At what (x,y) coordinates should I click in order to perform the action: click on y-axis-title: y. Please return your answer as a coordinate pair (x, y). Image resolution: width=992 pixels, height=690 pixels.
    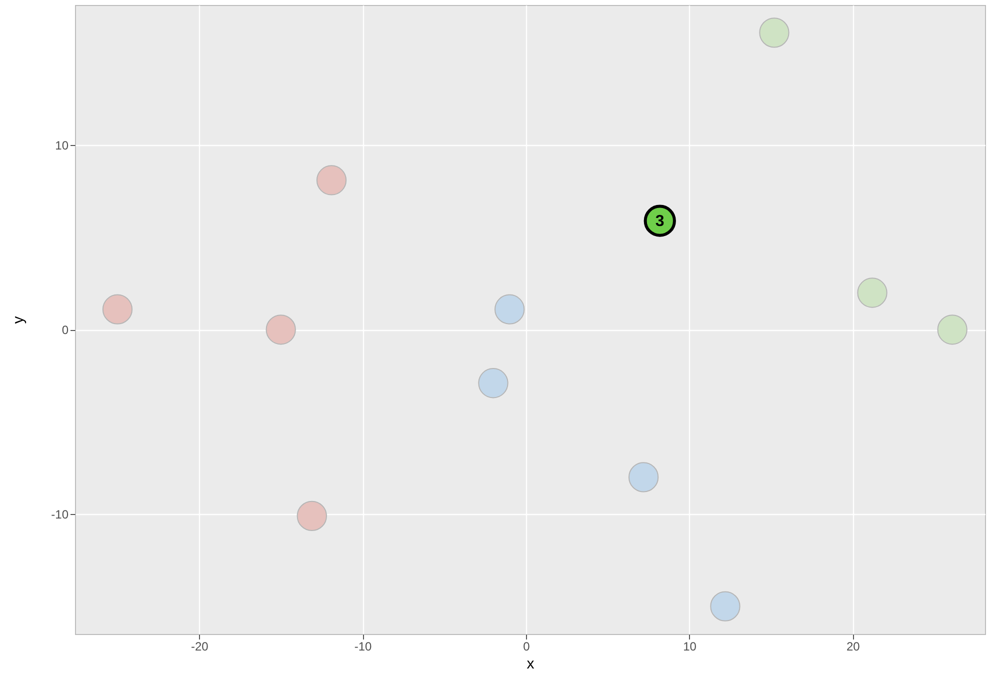
    Looking at the image, I should click on (19, 320).